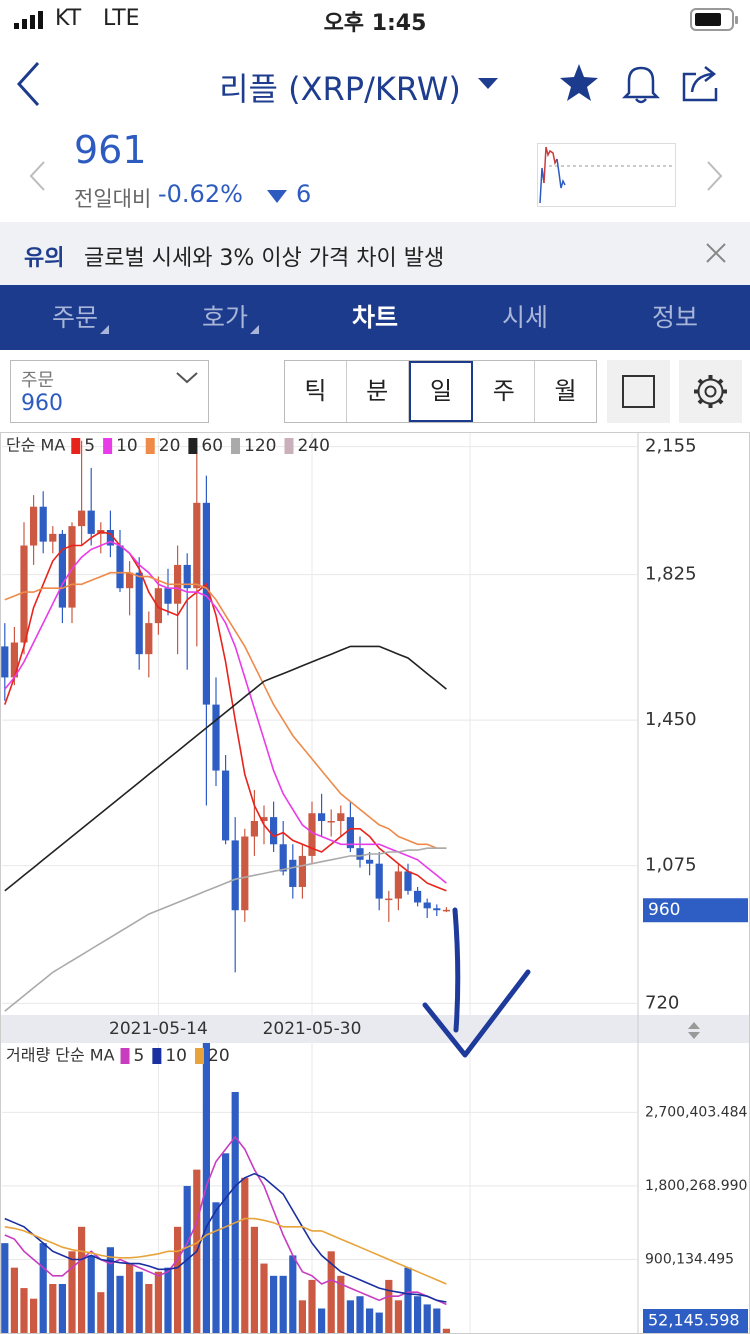 This screenshot has width=750, height=1334. I want to click on clock: 오후 1:45, so click(375, 23).